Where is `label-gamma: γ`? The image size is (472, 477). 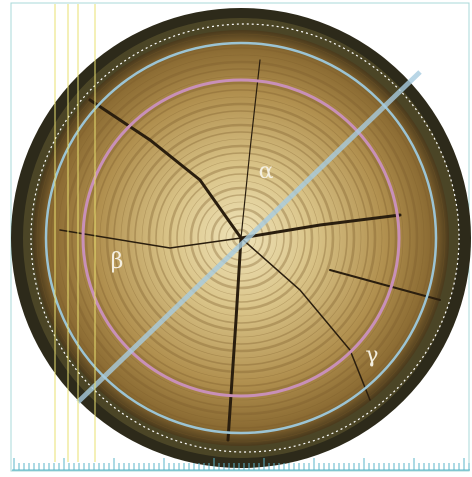 label-gamma: γ is located at coordinates (371, 355).